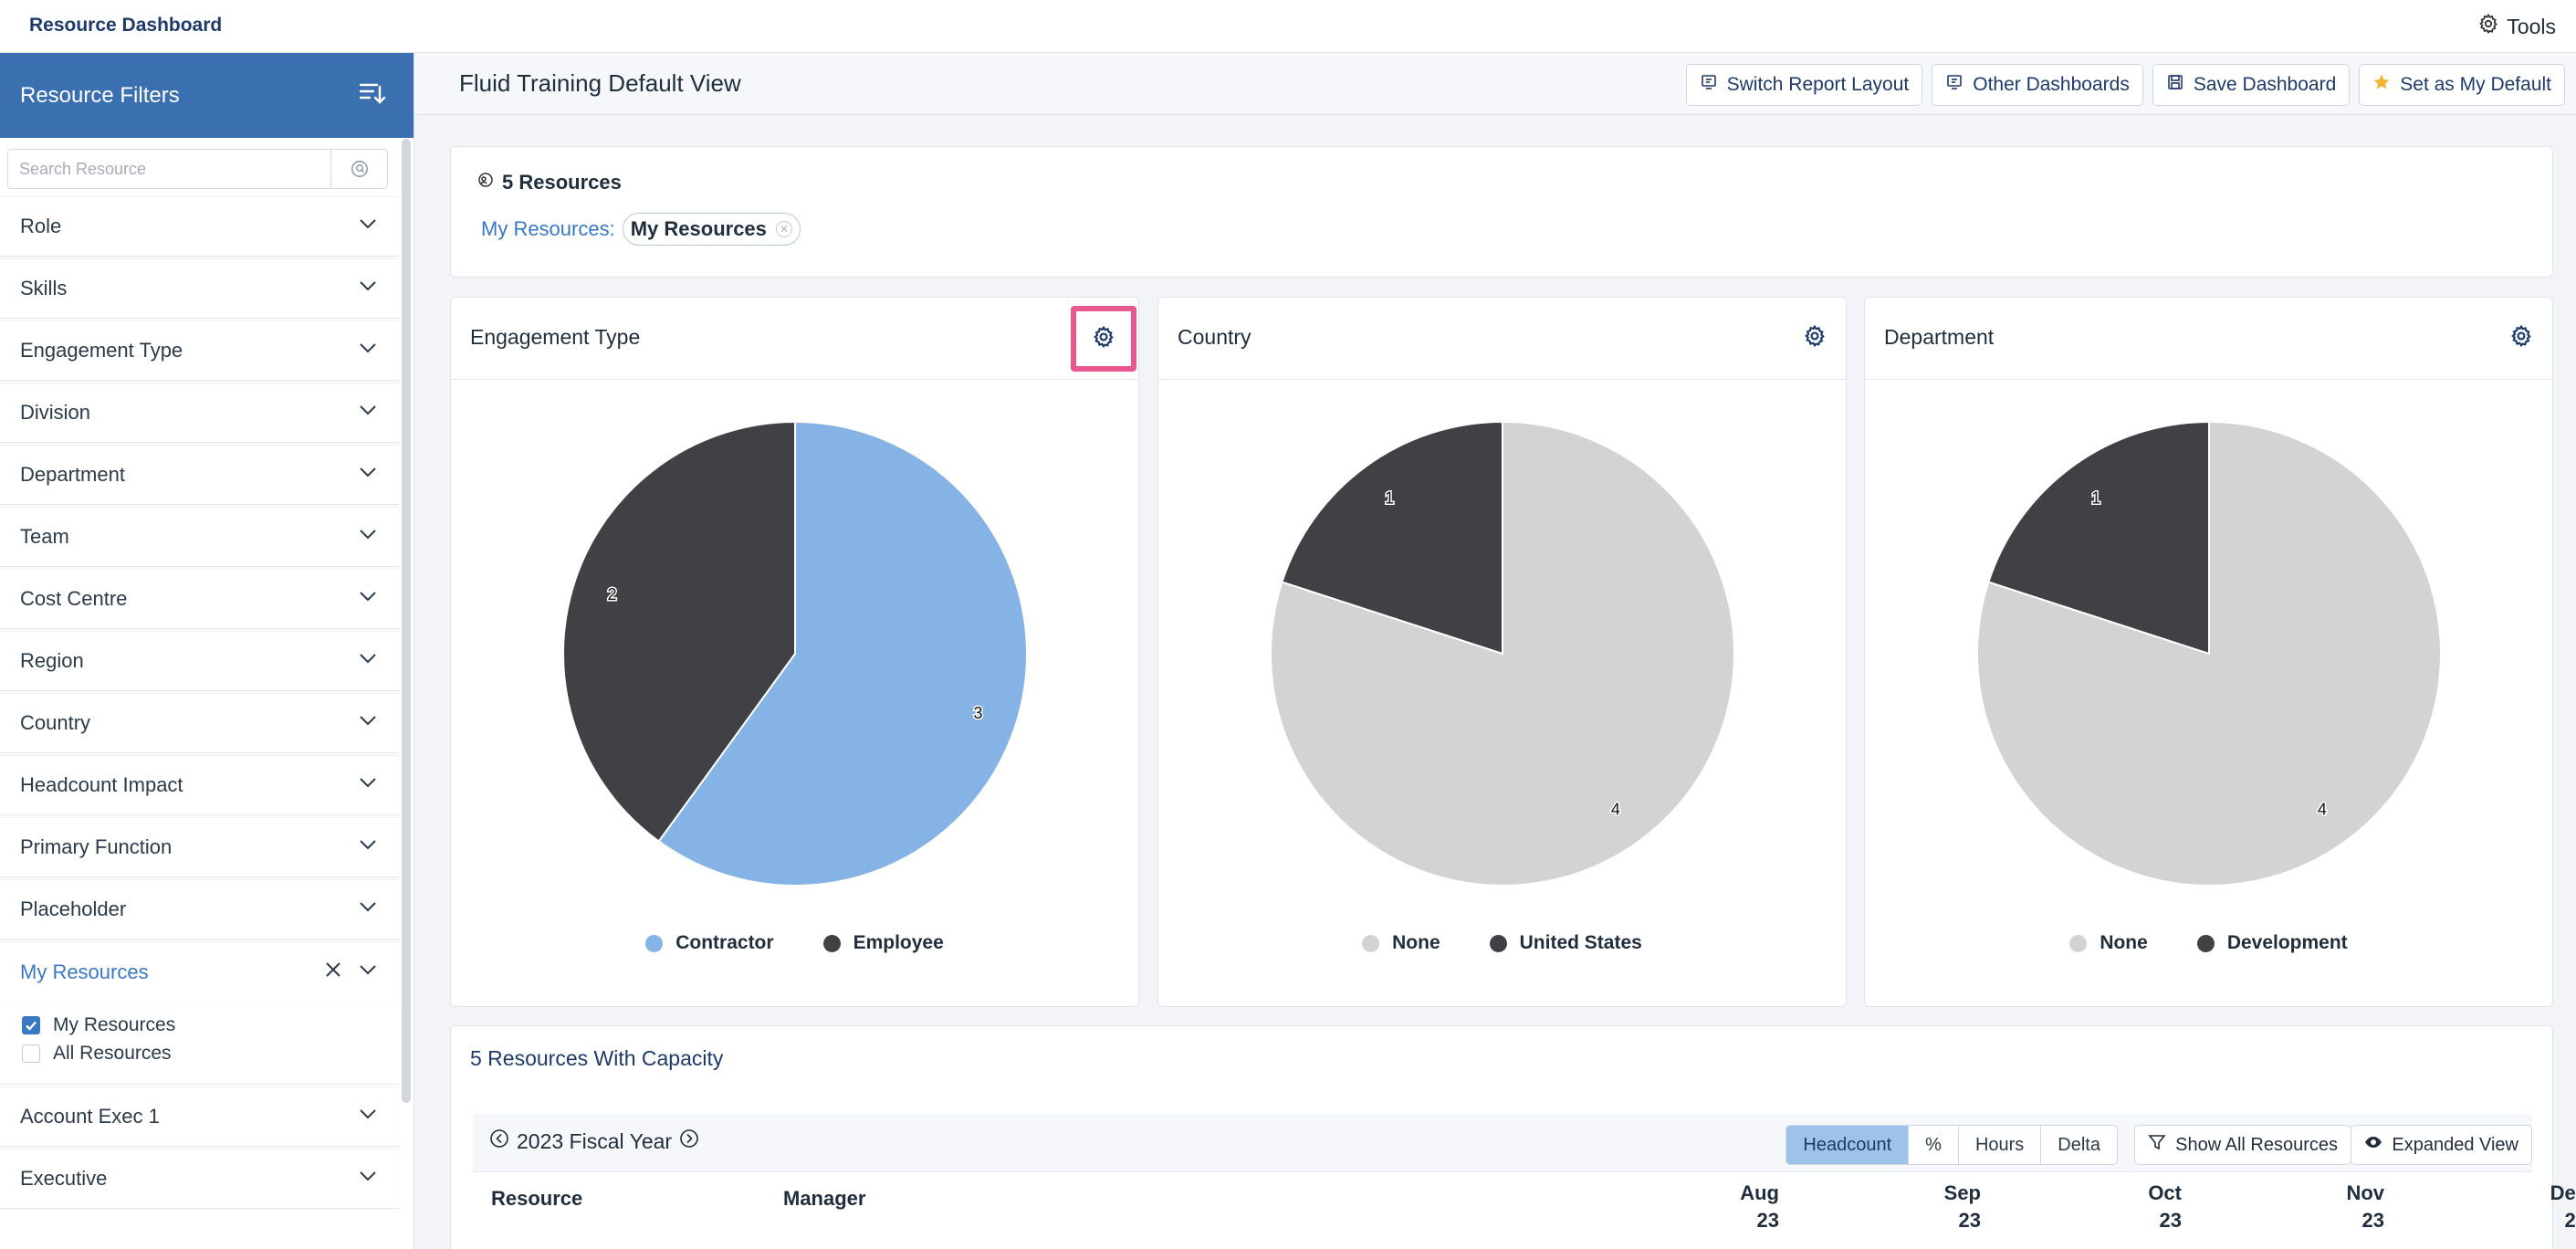 The image size is (2576, 1249). I want to click on other-dashboards-button: Other Dashboards, so click(2037, 85).